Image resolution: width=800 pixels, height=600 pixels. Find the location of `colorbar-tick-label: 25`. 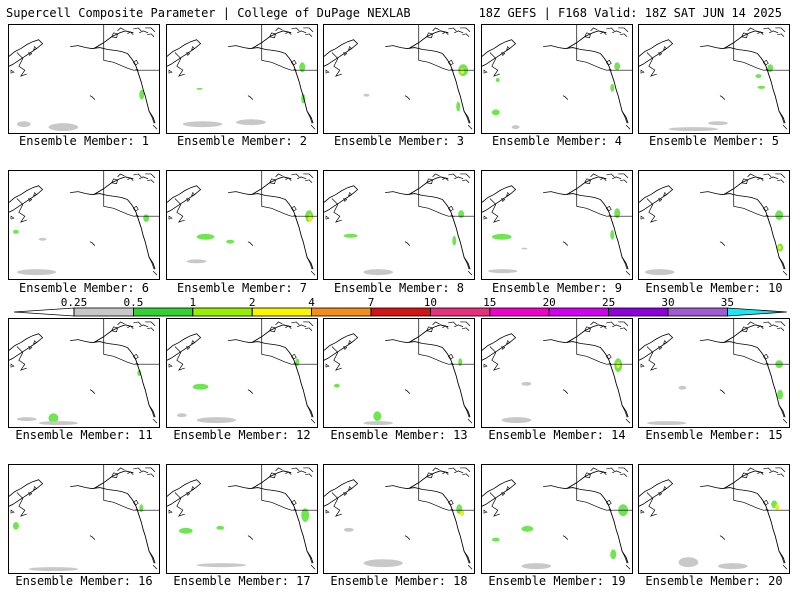

colorbar-tick-label: 25 is located at coordinates (608, 303).